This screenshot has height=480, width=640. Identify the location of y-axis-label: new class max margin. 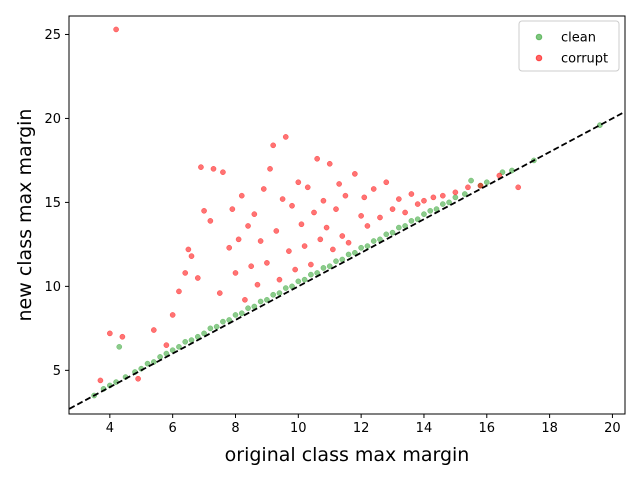
(25, 215).